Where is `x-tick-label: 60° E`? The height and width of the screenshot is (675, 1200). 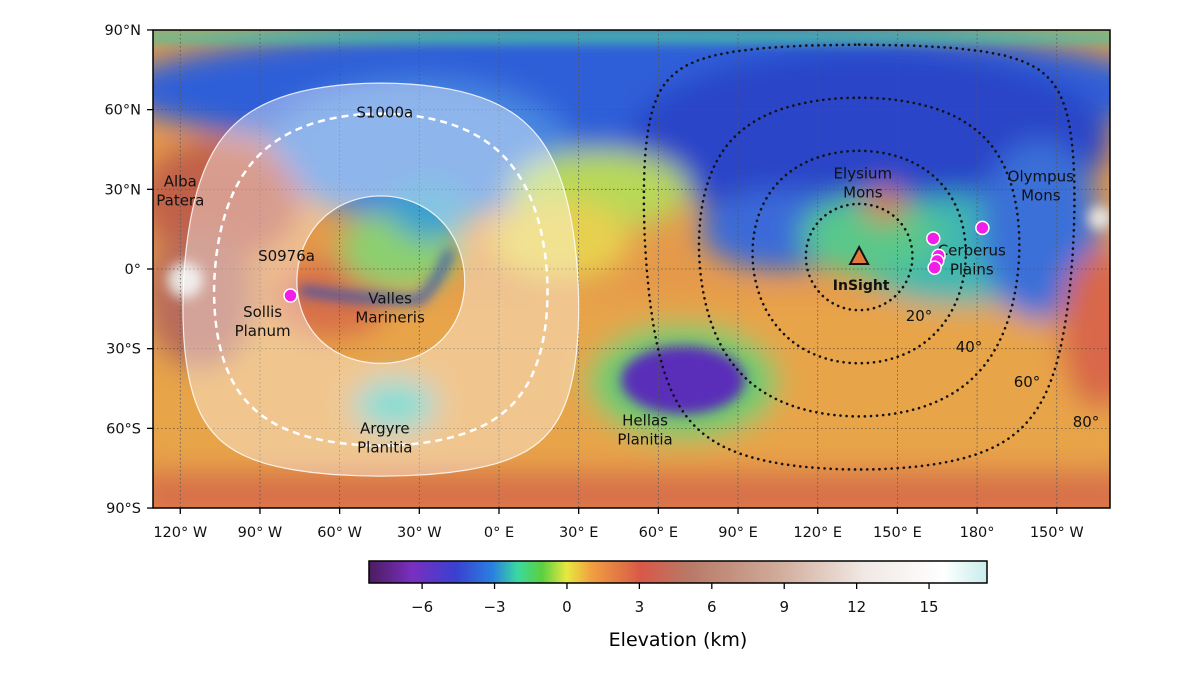 x-tick-label: 60° E is located at coordinates (658, 533).